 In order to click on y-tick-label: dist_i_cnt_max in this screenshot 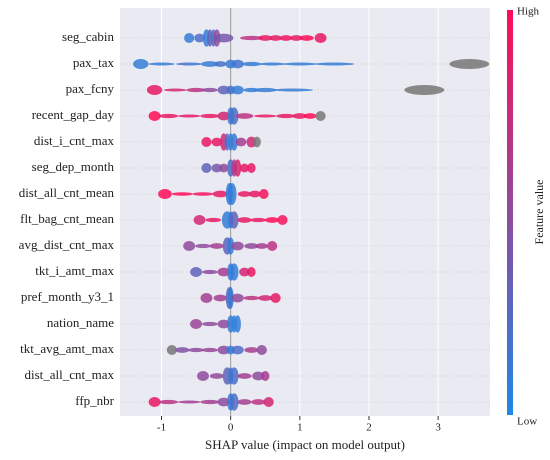, I will do `click(74, 140)`.